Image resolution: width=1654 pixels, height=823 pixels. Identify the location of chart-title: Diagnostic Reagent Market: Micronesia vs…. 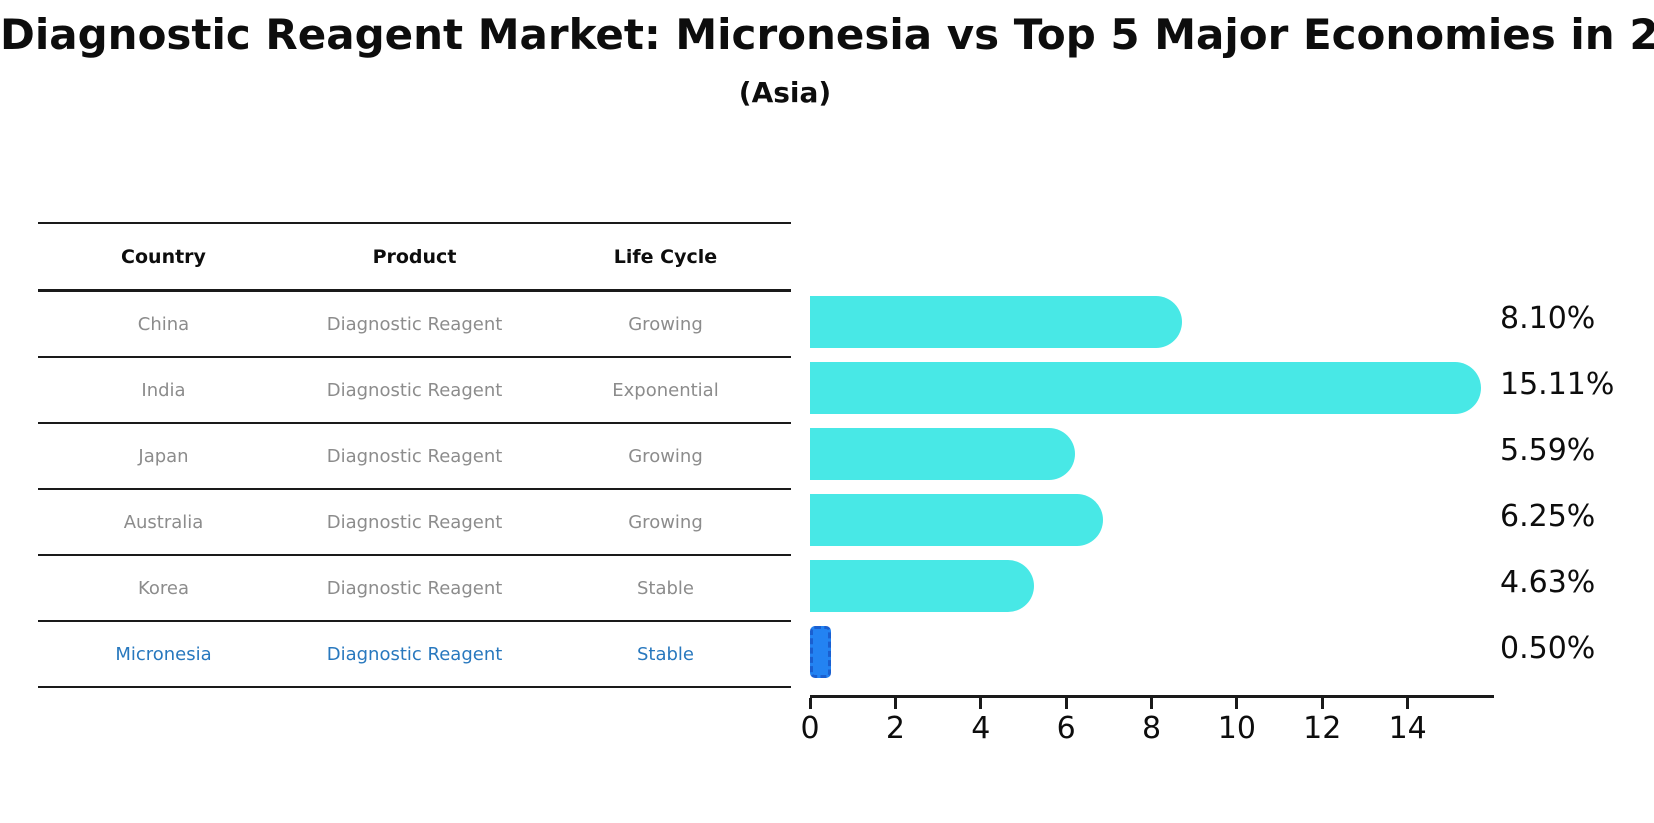
(827, 34).